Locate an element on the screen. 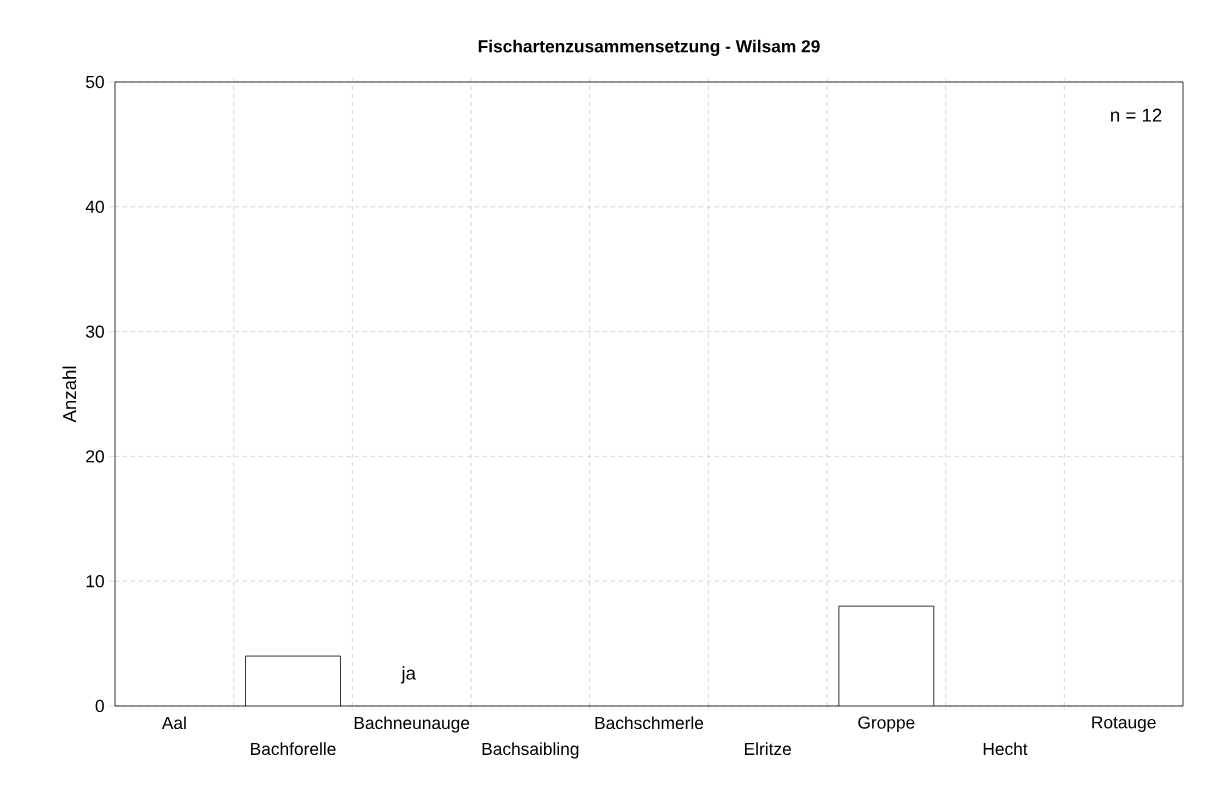 This screenshot has width=1216, height=788. y-tick-label: 30 is located at coordinates (95, 331).